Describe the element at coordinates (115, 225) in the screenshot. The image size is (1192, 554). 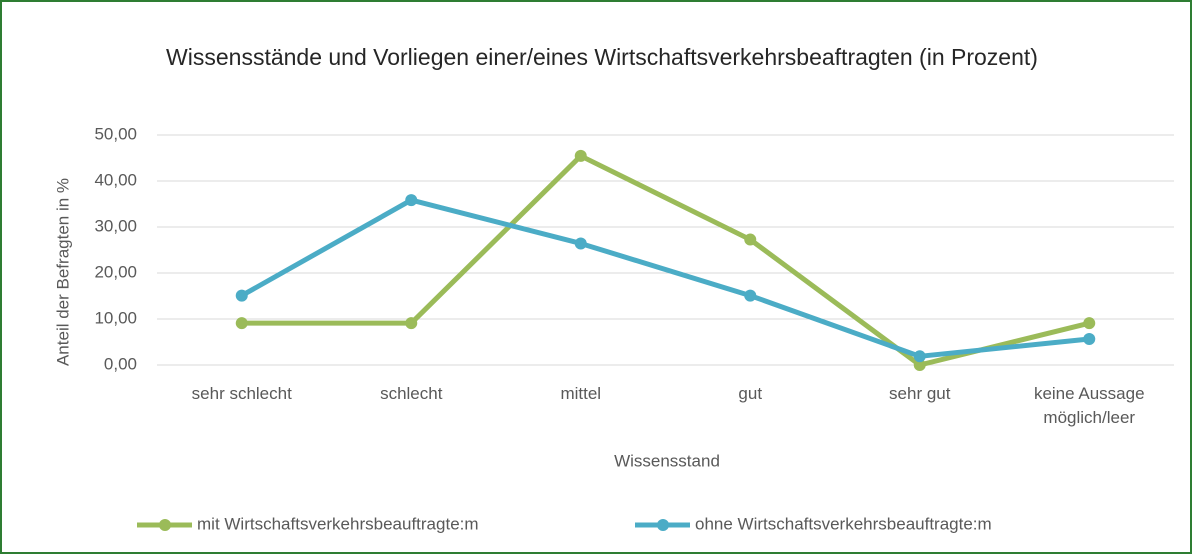
I see `y-tick-label: 30,00` at that location.